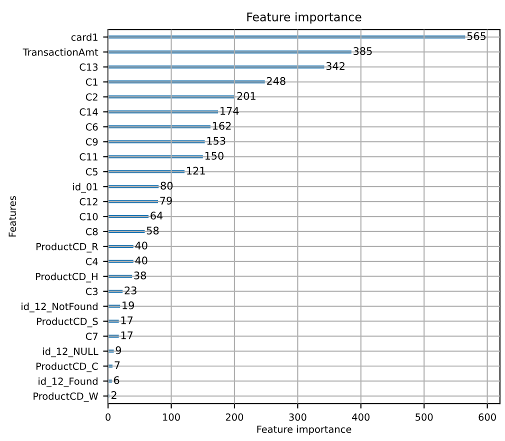 Image resolution: width=505 pixels, height=441 pixels. Describe the element at coordinates (92, 142) in the screenshot. I see `y-tick-label: C9` at that location.